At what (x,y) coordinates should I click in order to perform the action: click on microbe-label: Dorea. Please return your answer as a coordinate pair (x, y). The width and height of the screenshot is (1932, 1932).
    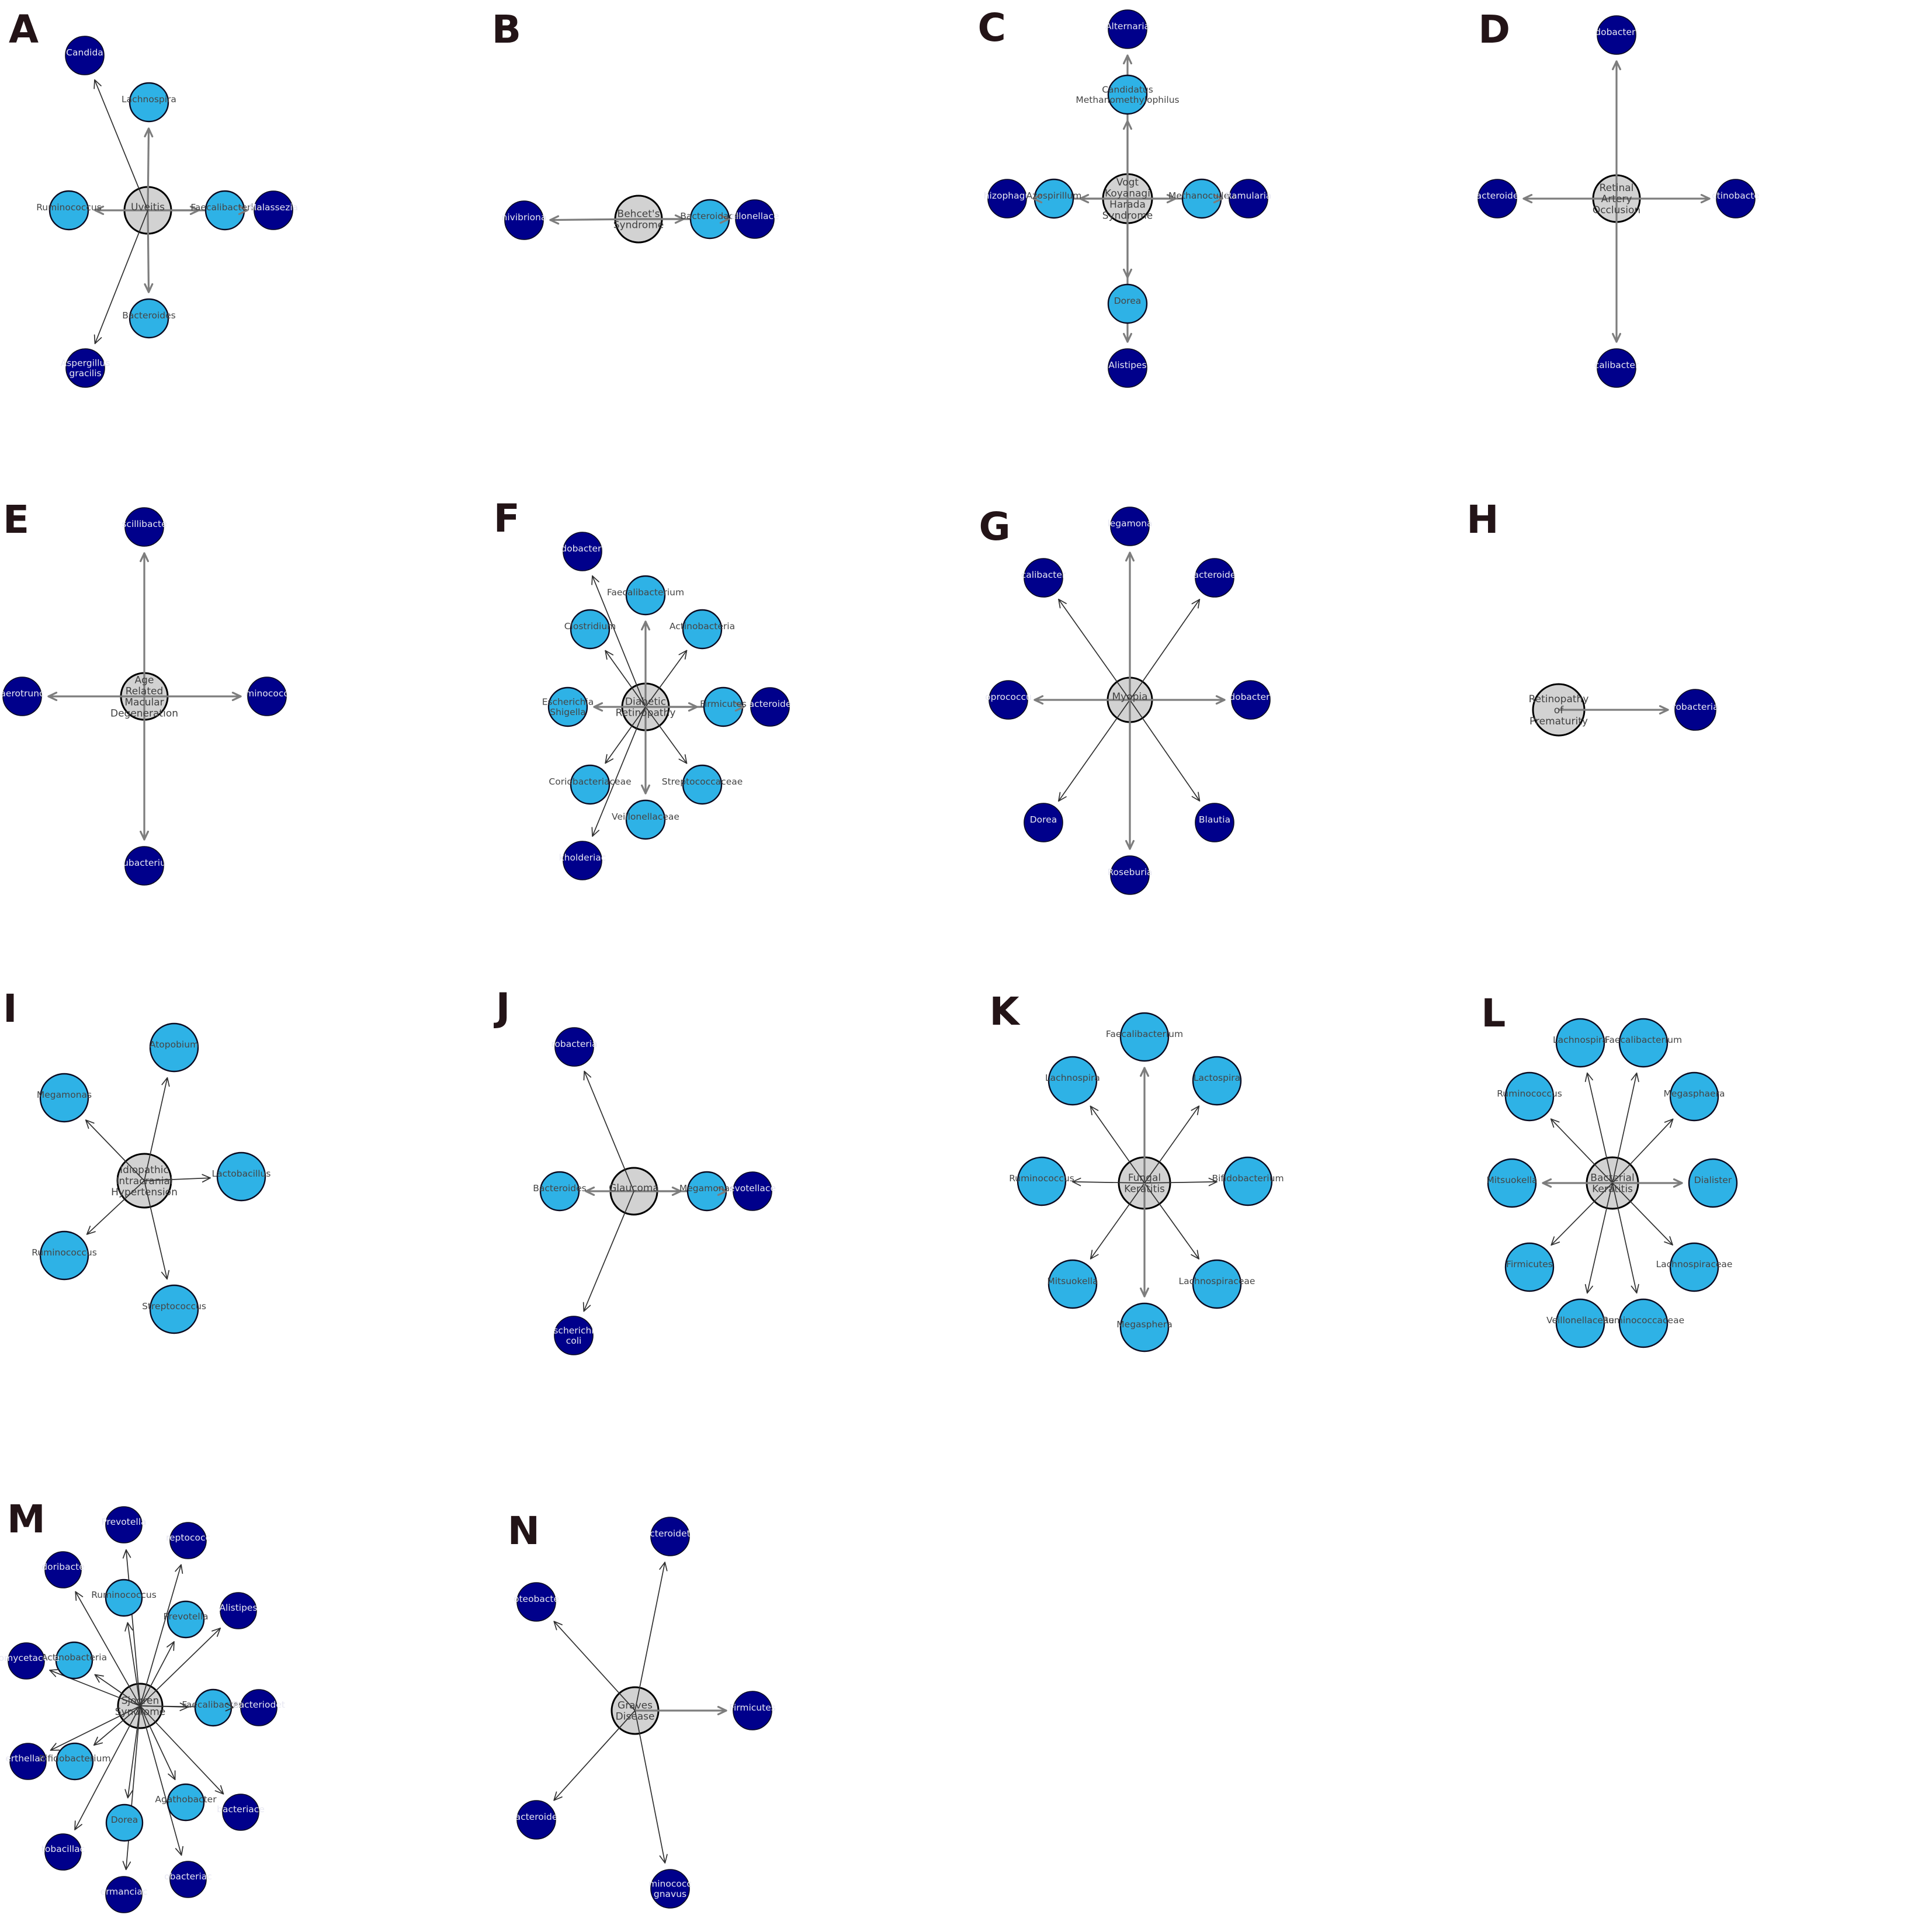
    Looking at the image, I should click on (1043, 820).